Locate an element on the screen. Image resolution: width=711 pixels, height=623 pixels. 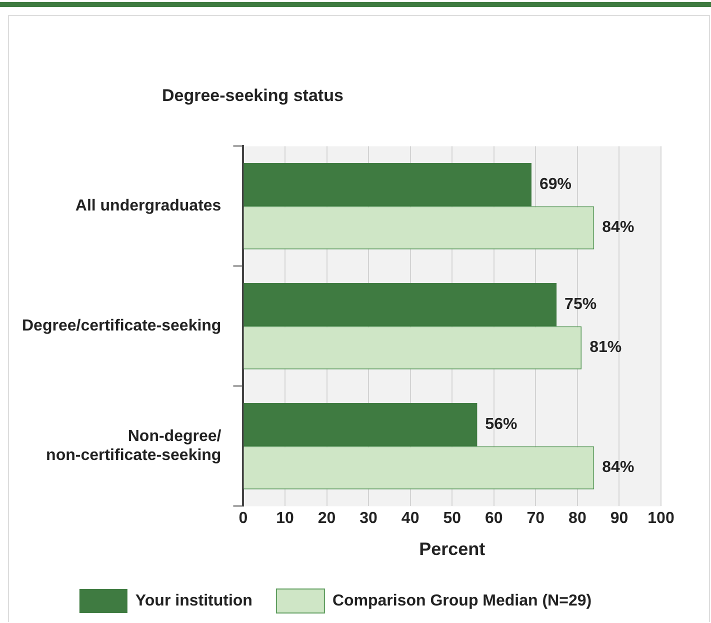
x-tick-label: 30 is located at coordinates (369, 519).